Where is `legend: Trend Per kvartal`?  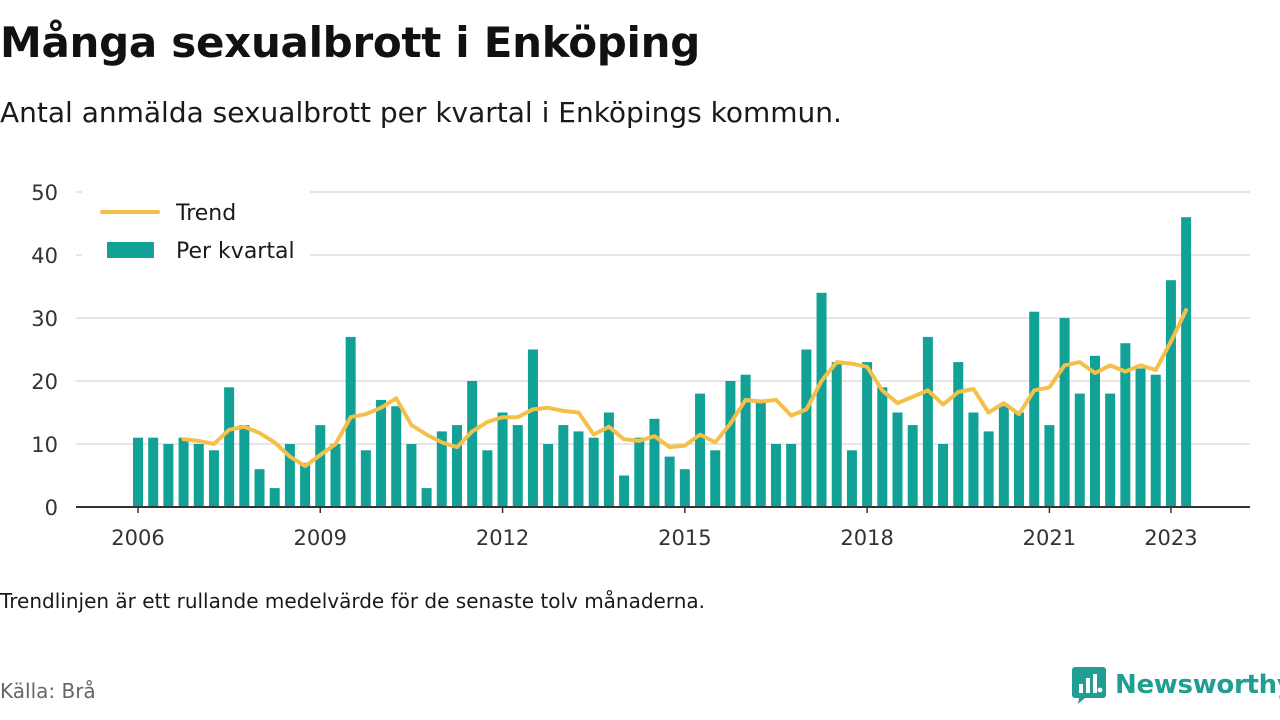 legend: Trend Per kvartal is located at coordinates (196, 226).